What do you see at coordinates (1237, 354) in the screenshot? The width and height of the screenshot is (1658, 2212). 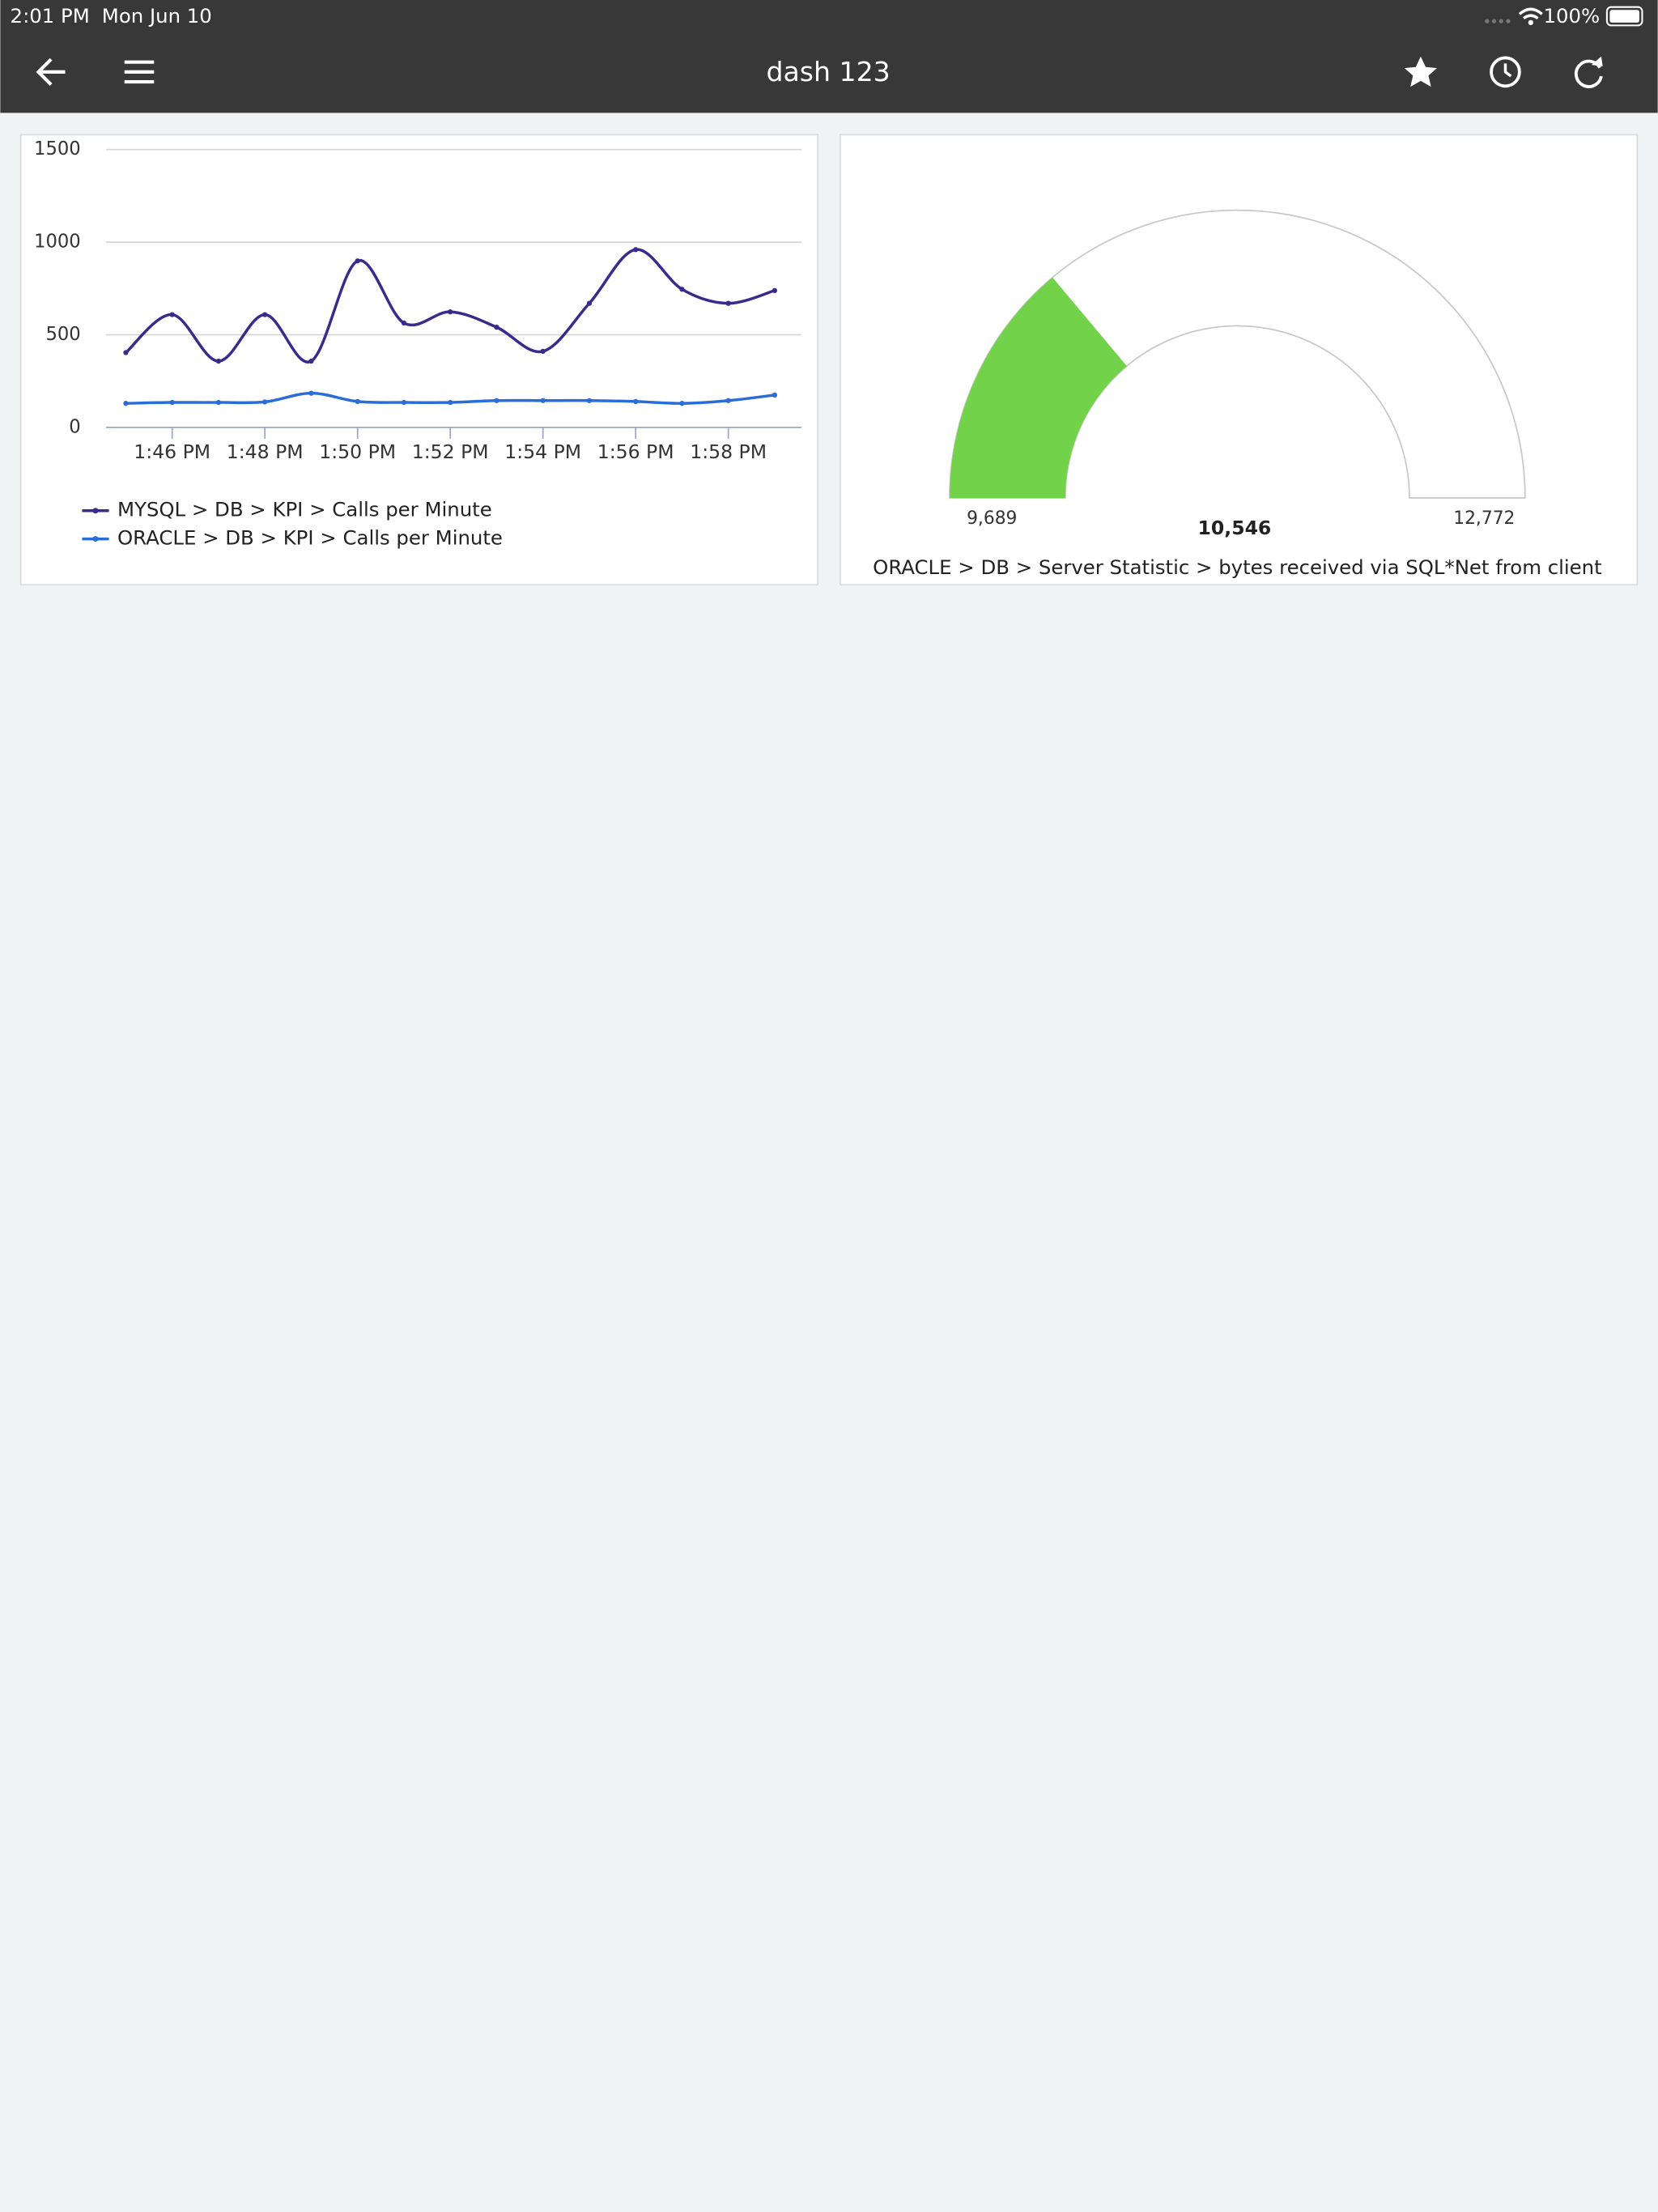 I see `gauge-track` at bounding box center [1237, 354].